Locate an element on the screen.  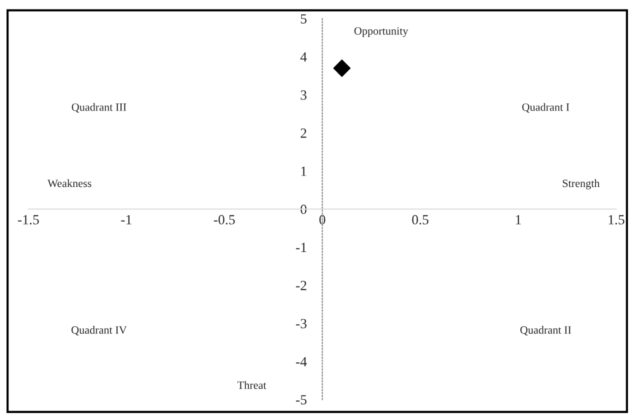
y-tick-label: 2 is located at coordinates (303, 133).